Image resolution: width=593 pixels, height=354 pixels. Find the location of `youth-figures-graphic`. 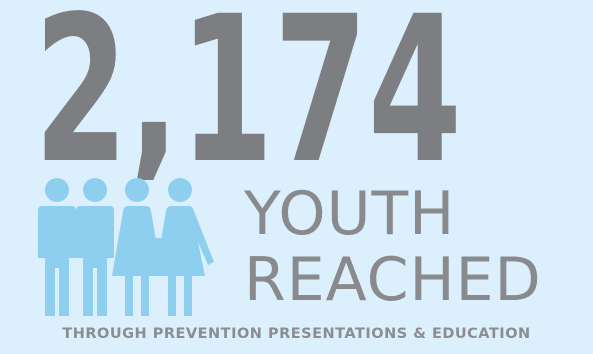

youth-figures-graphic is located at coordinates (126, 247).